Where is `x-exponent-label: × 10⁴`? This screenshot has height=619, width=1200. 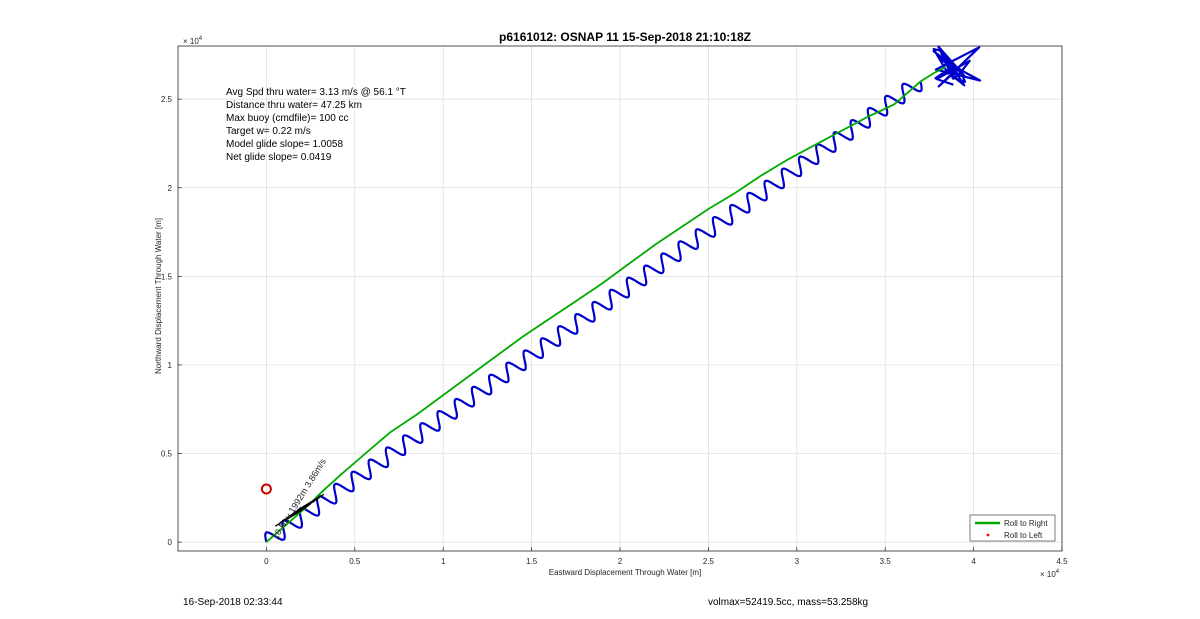 x-exponent-label: × 10⁴ is located at coordinates (1050, 574).